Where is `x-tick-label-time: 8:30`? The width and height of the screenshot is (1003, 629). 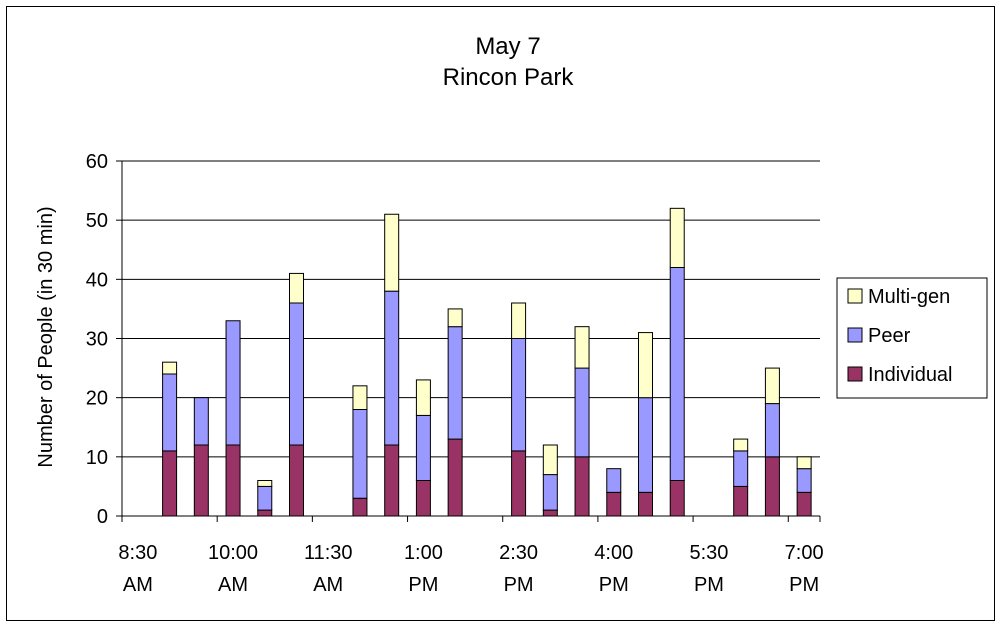
x-tick-label-time: 8:30 is located at coordinates (137, 553).